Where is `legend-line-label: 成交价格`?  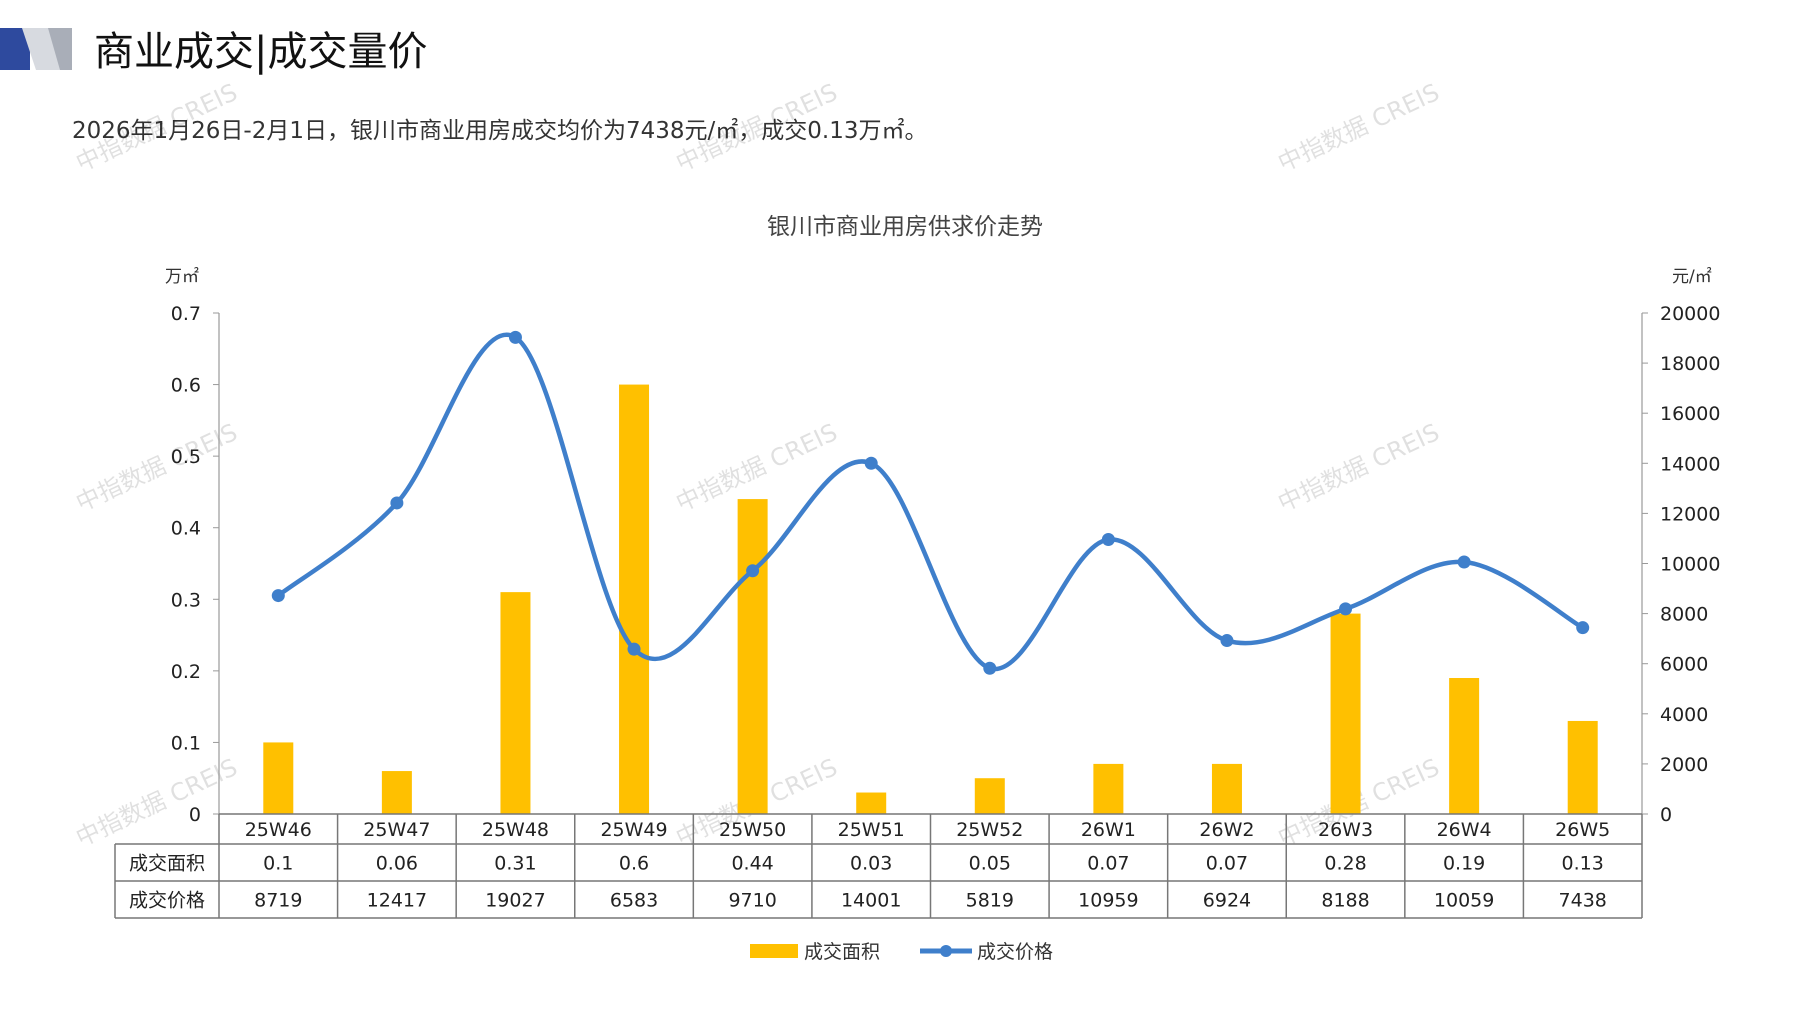 legend-line-label: 成交价格 is located at coordinates (1015, 952).